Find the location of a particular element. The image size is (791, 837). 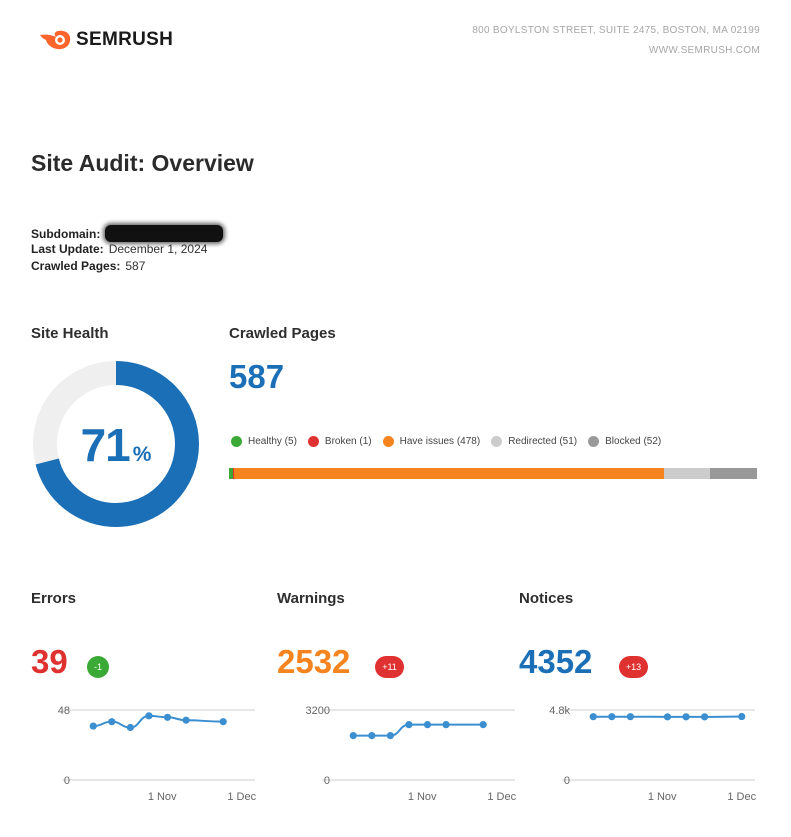

last-update-value: December 1, 2024 is located at coordinates (158, 249).